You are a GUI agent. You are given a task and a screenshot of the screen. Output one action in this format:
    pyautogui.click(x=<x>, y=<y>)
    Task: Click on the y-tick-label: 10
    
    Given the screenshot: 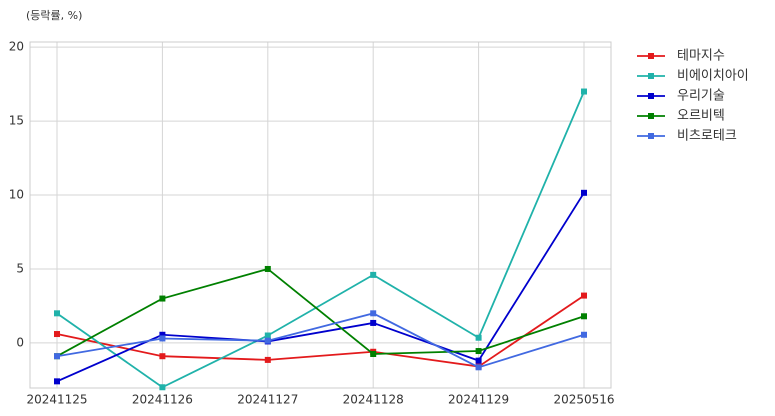 What is the action you would take?
    pyautogui.click(x=16, y=195)
    